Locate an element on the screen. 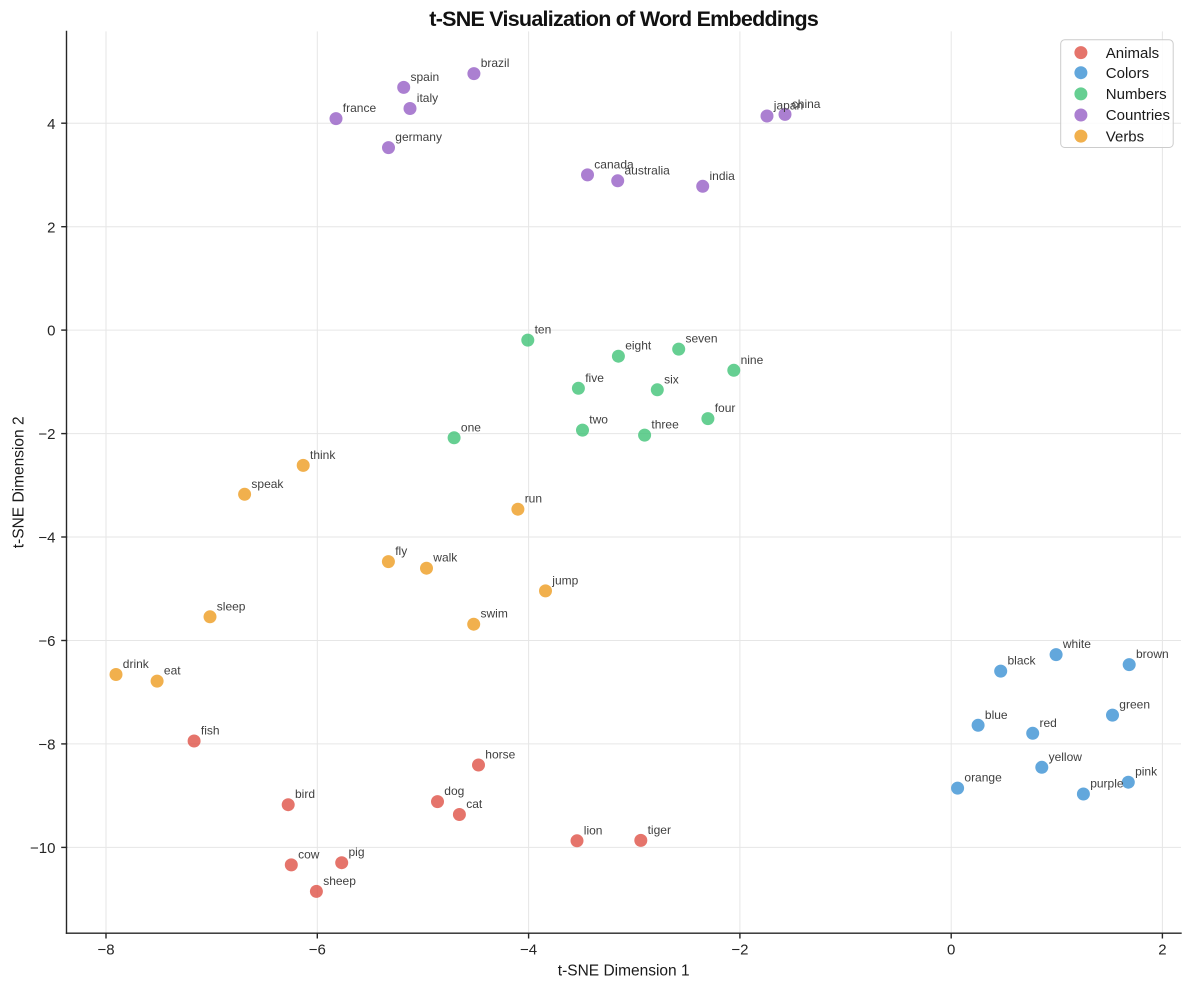  svg-text: cow is located at coordinates (309, 854).